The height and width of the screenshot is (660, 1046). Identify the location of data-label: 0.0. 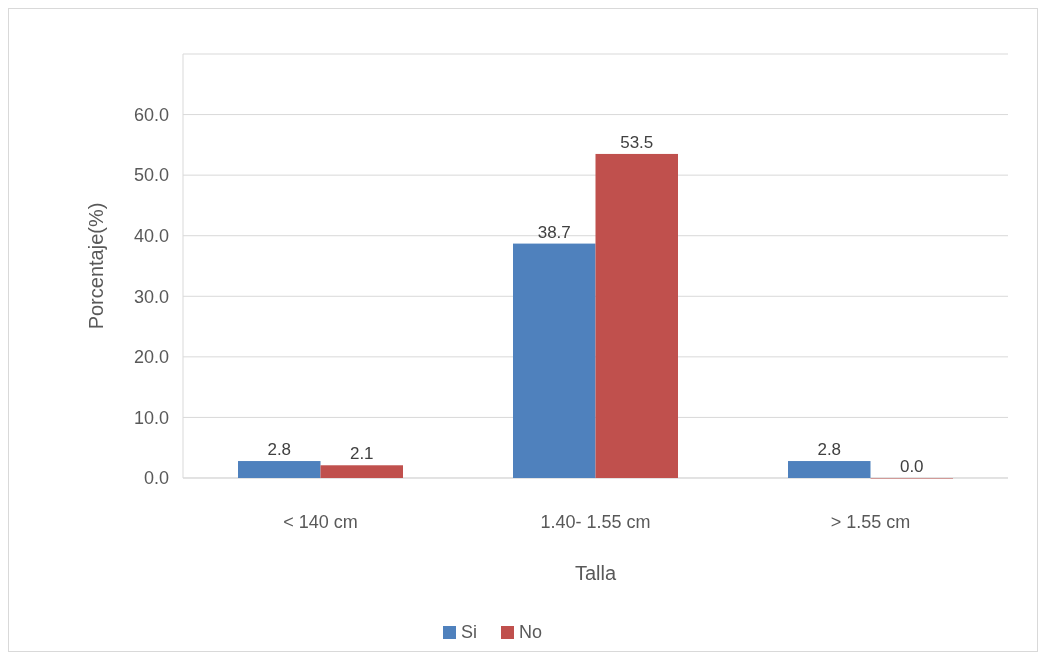
(911, 466).